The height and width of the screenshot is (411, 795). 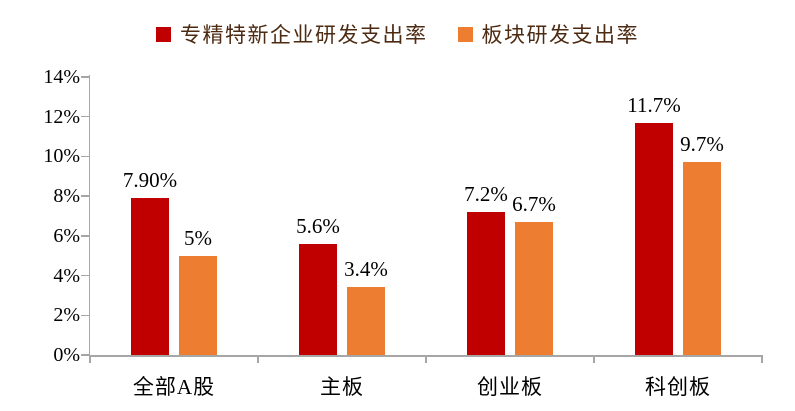 What do you see at coordinates (678, 387) in the screenshot?
I see `x-axis-category-label: 科创板` at bounding box center [678, 387].